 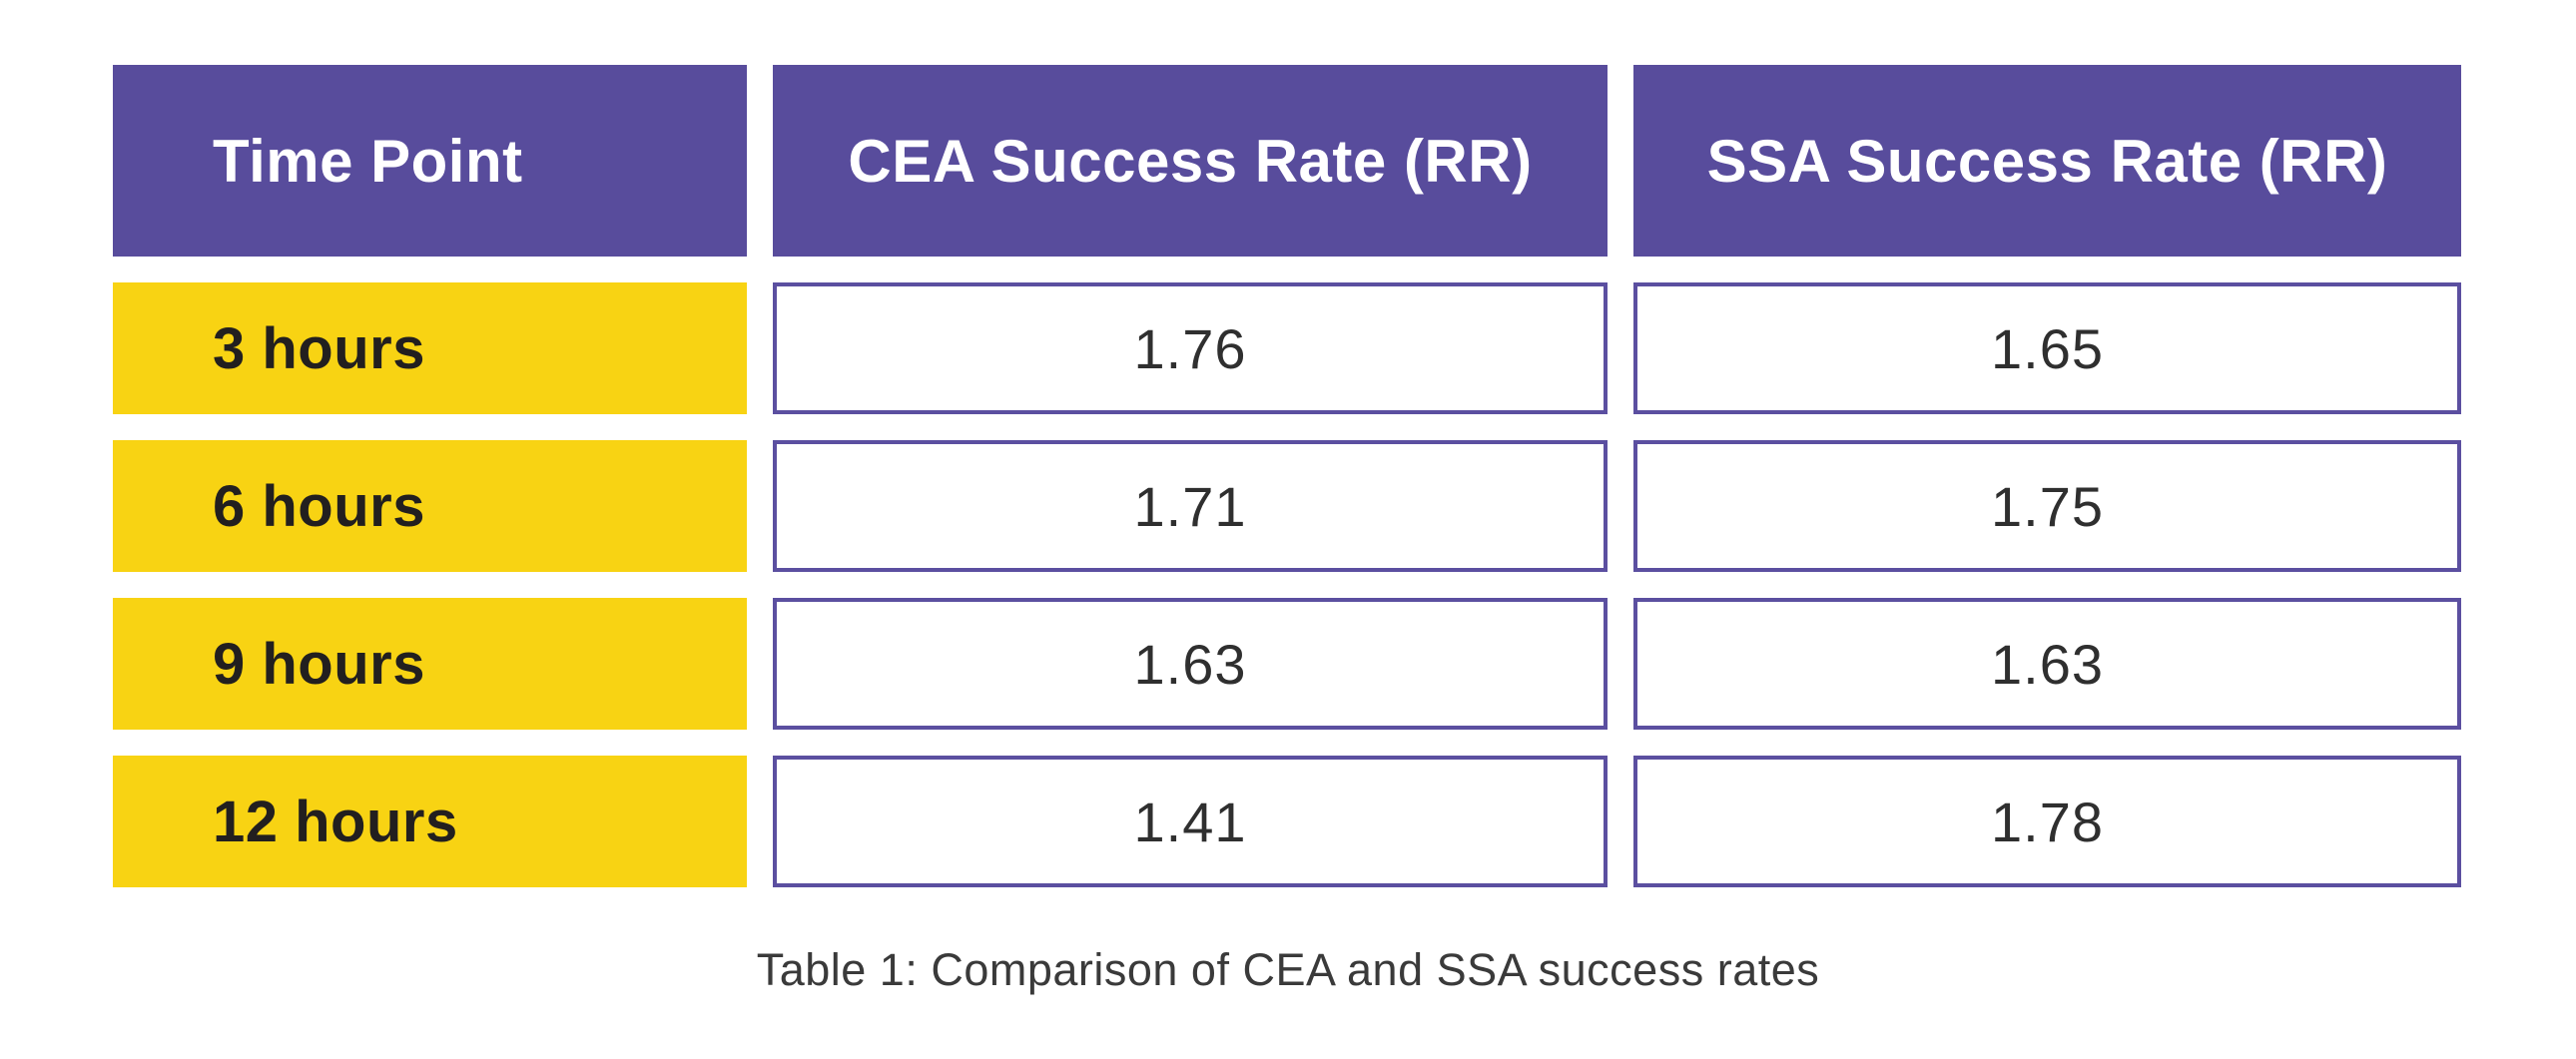 I want to click on row-label-3-hours: 3 hours, so click(x=430, y=348).